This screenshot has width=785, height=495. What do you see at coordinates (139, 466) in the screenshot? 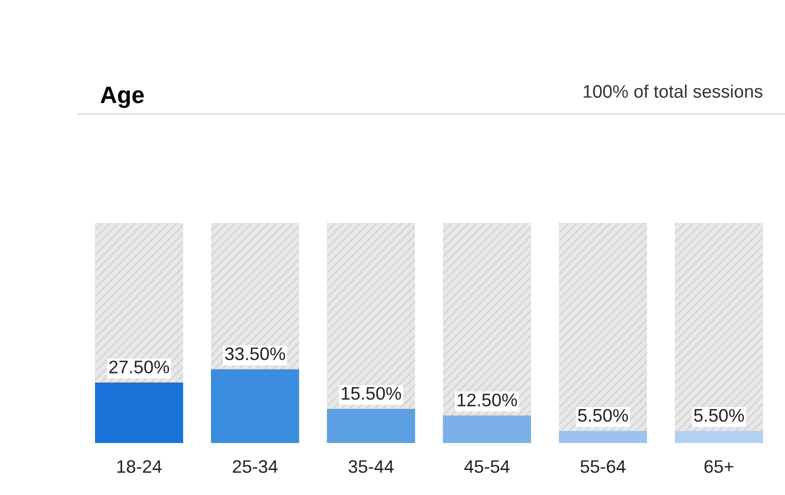
I see `x-tick-label: 18-24` at bounding box center [139, 466].